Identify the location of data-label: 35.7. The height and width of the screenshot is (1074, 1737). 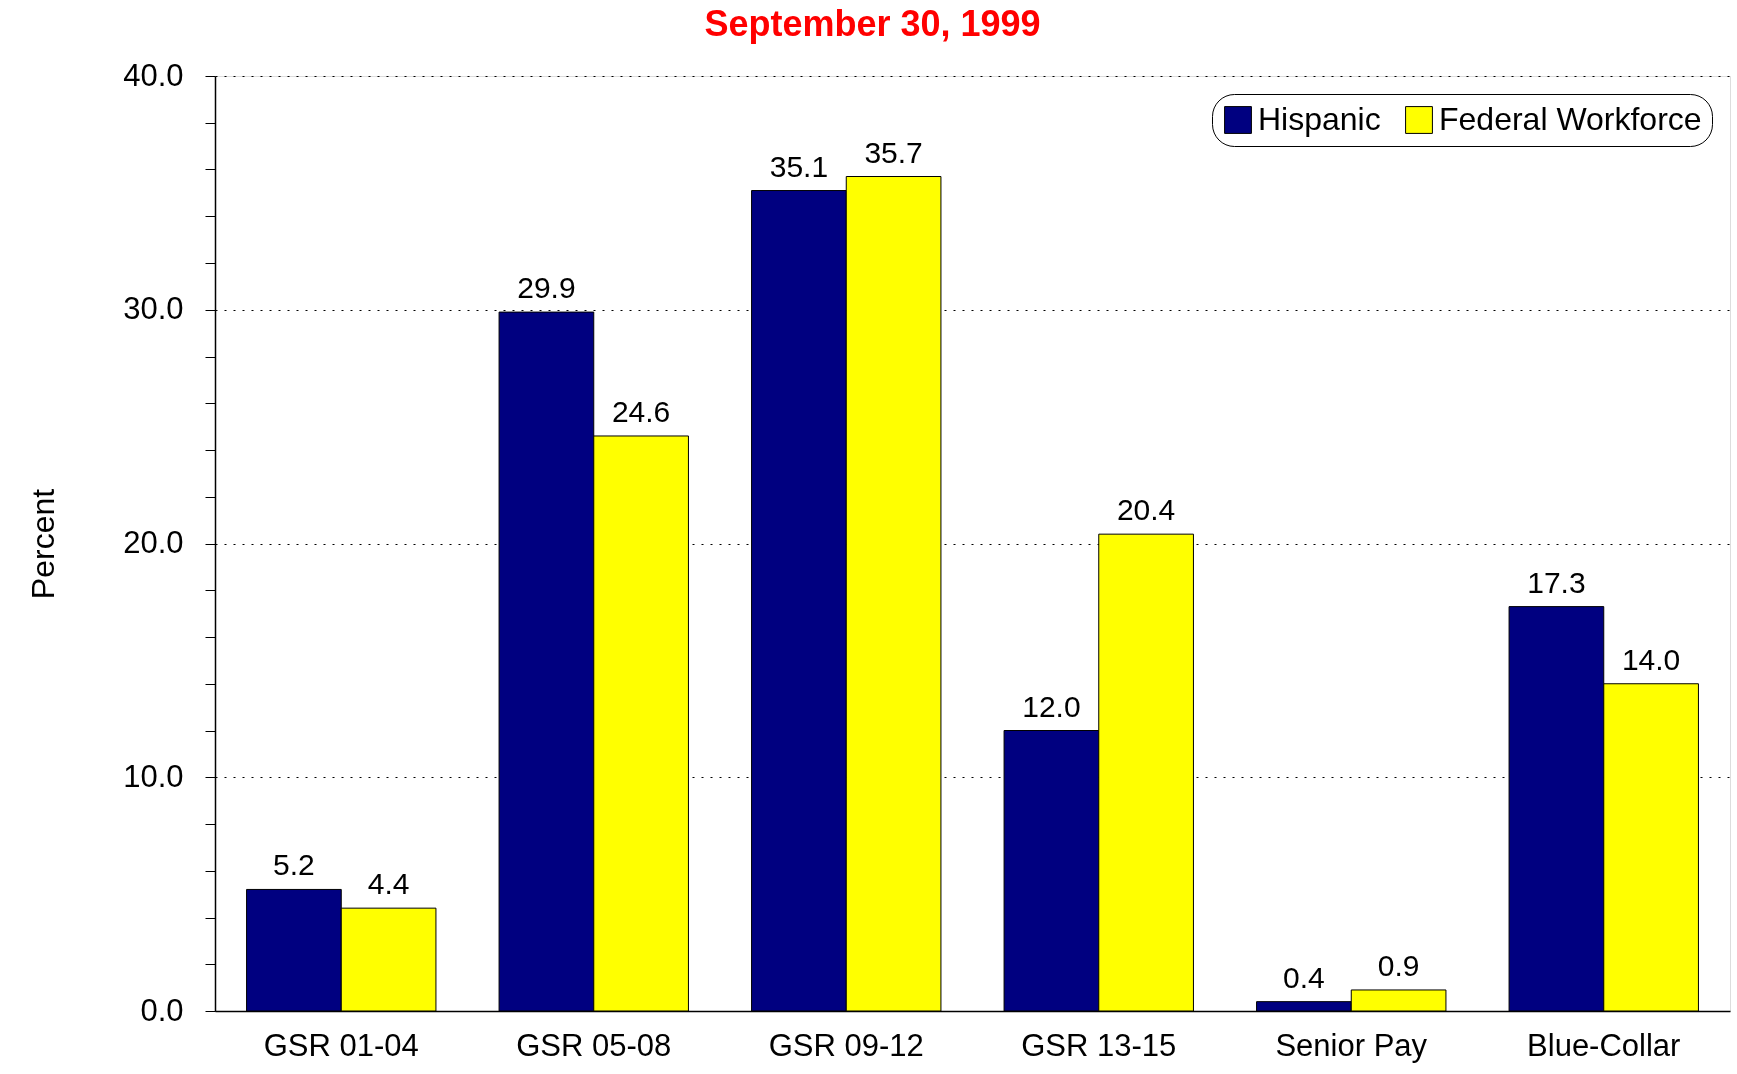
(893, 152).